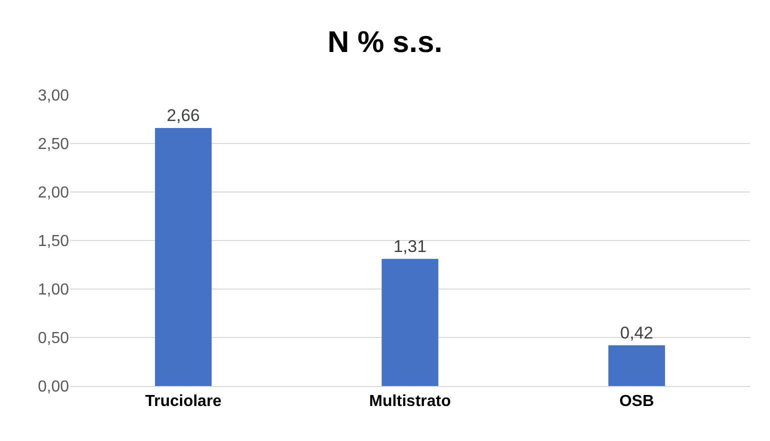 The height and width of the screenshot is (441, 770). Describe the element at coordinates (54, 96) in the screenshot. I see `y-tick-label: 3,00` at that location.